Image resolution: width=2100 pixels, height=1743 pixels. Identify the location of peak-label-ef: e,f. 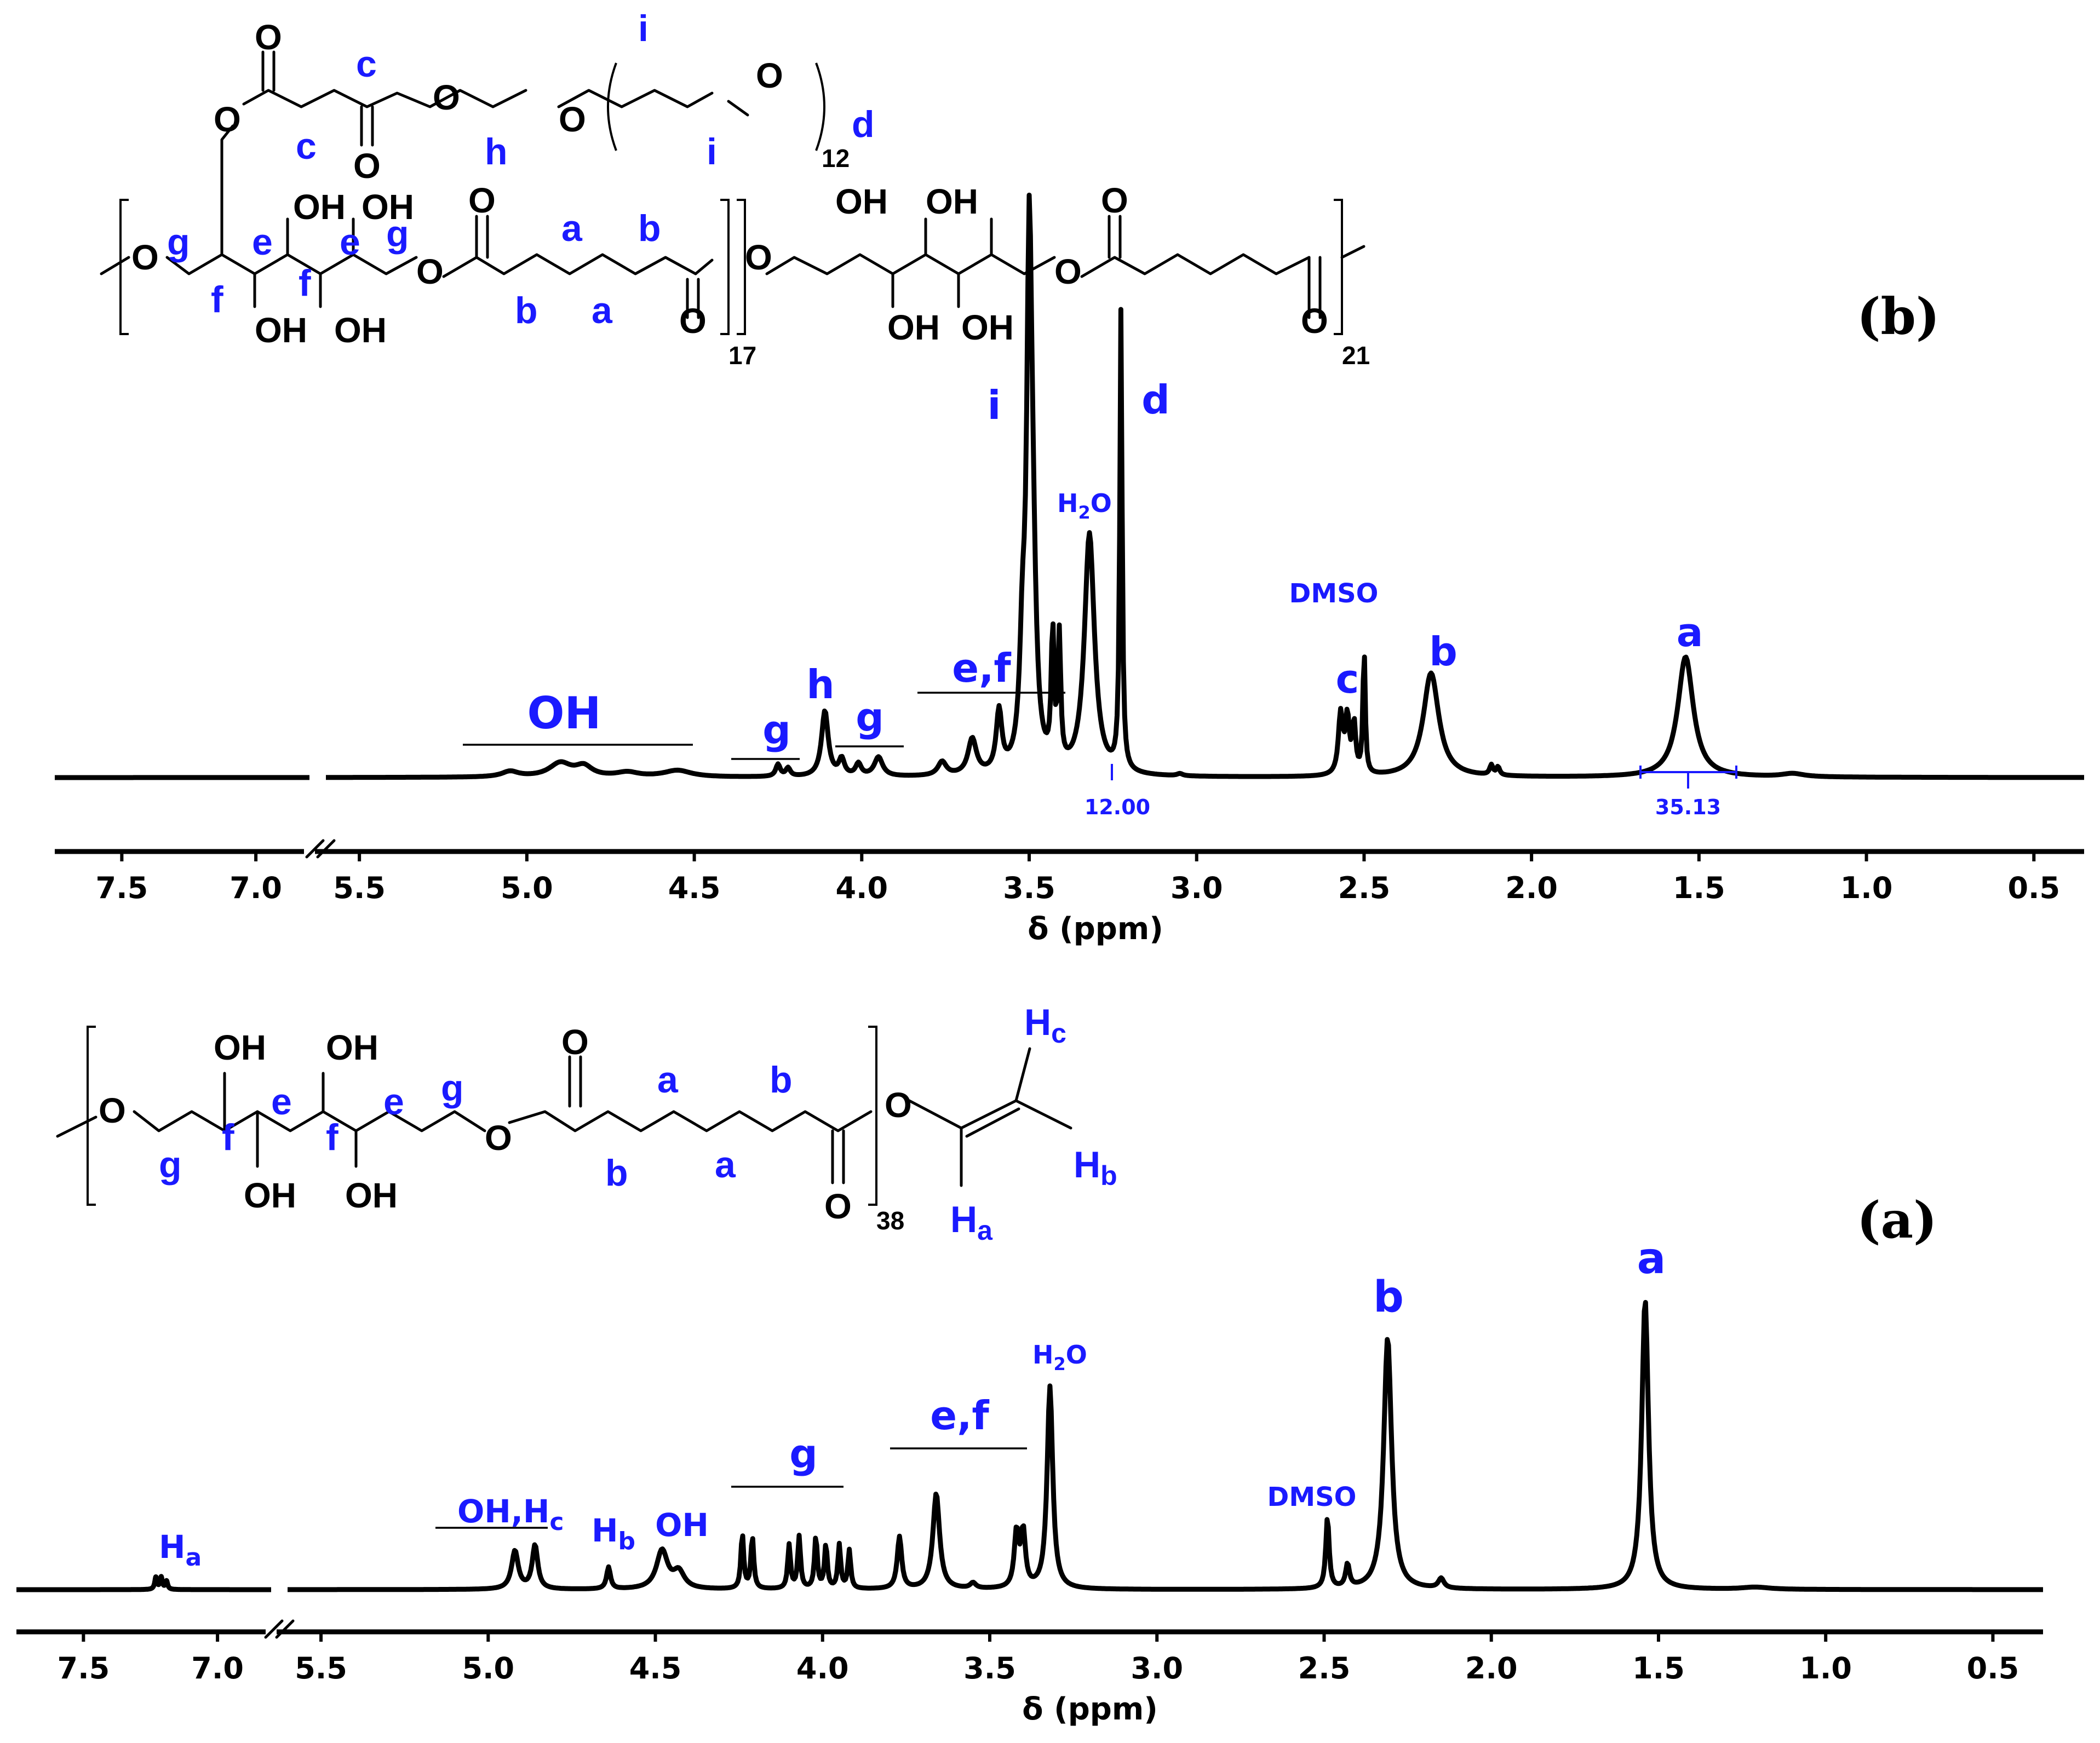
(959, 1416).